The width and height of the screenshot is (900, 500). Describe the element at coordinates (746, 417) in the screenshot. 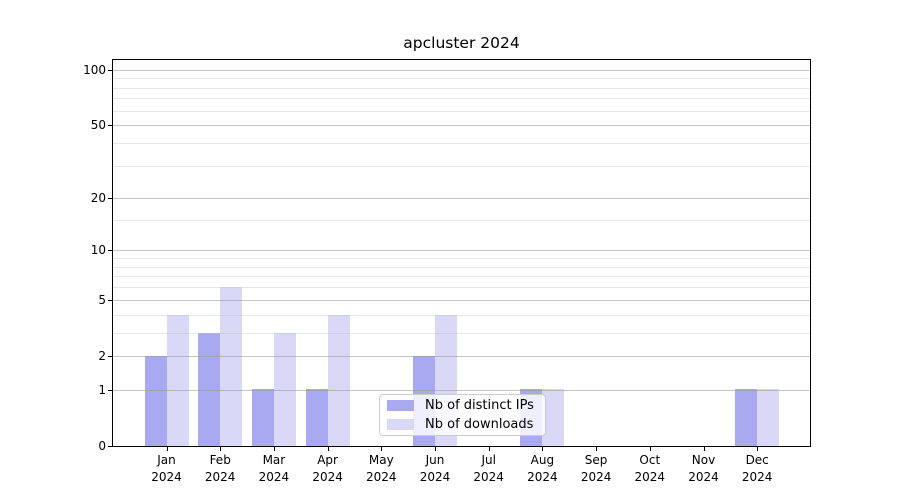

I see `bar-distinct-ips-dec` at that location.